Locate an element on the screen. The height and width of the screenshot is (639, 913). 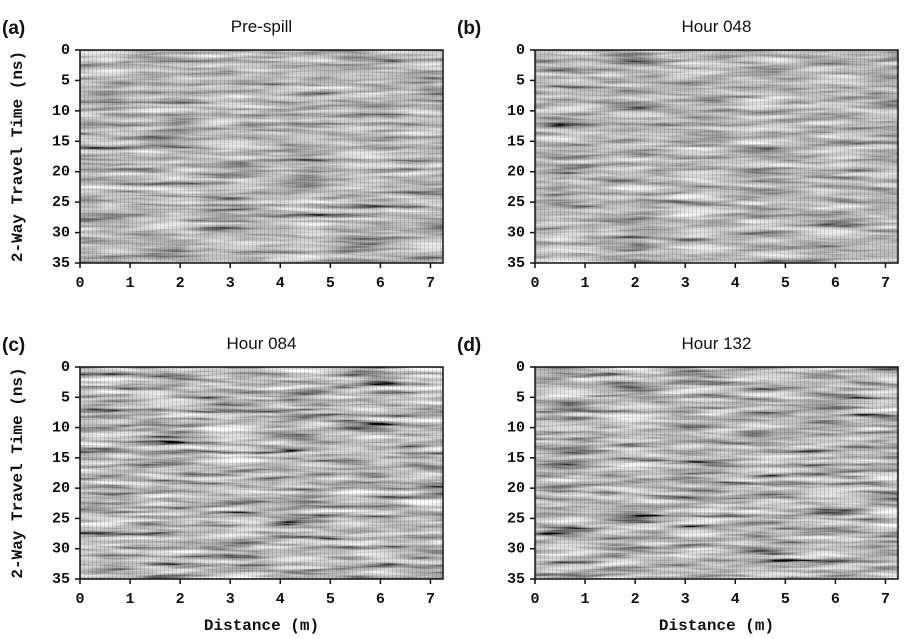
panel-title: Hour 084 is located at coordinates (262, 343).